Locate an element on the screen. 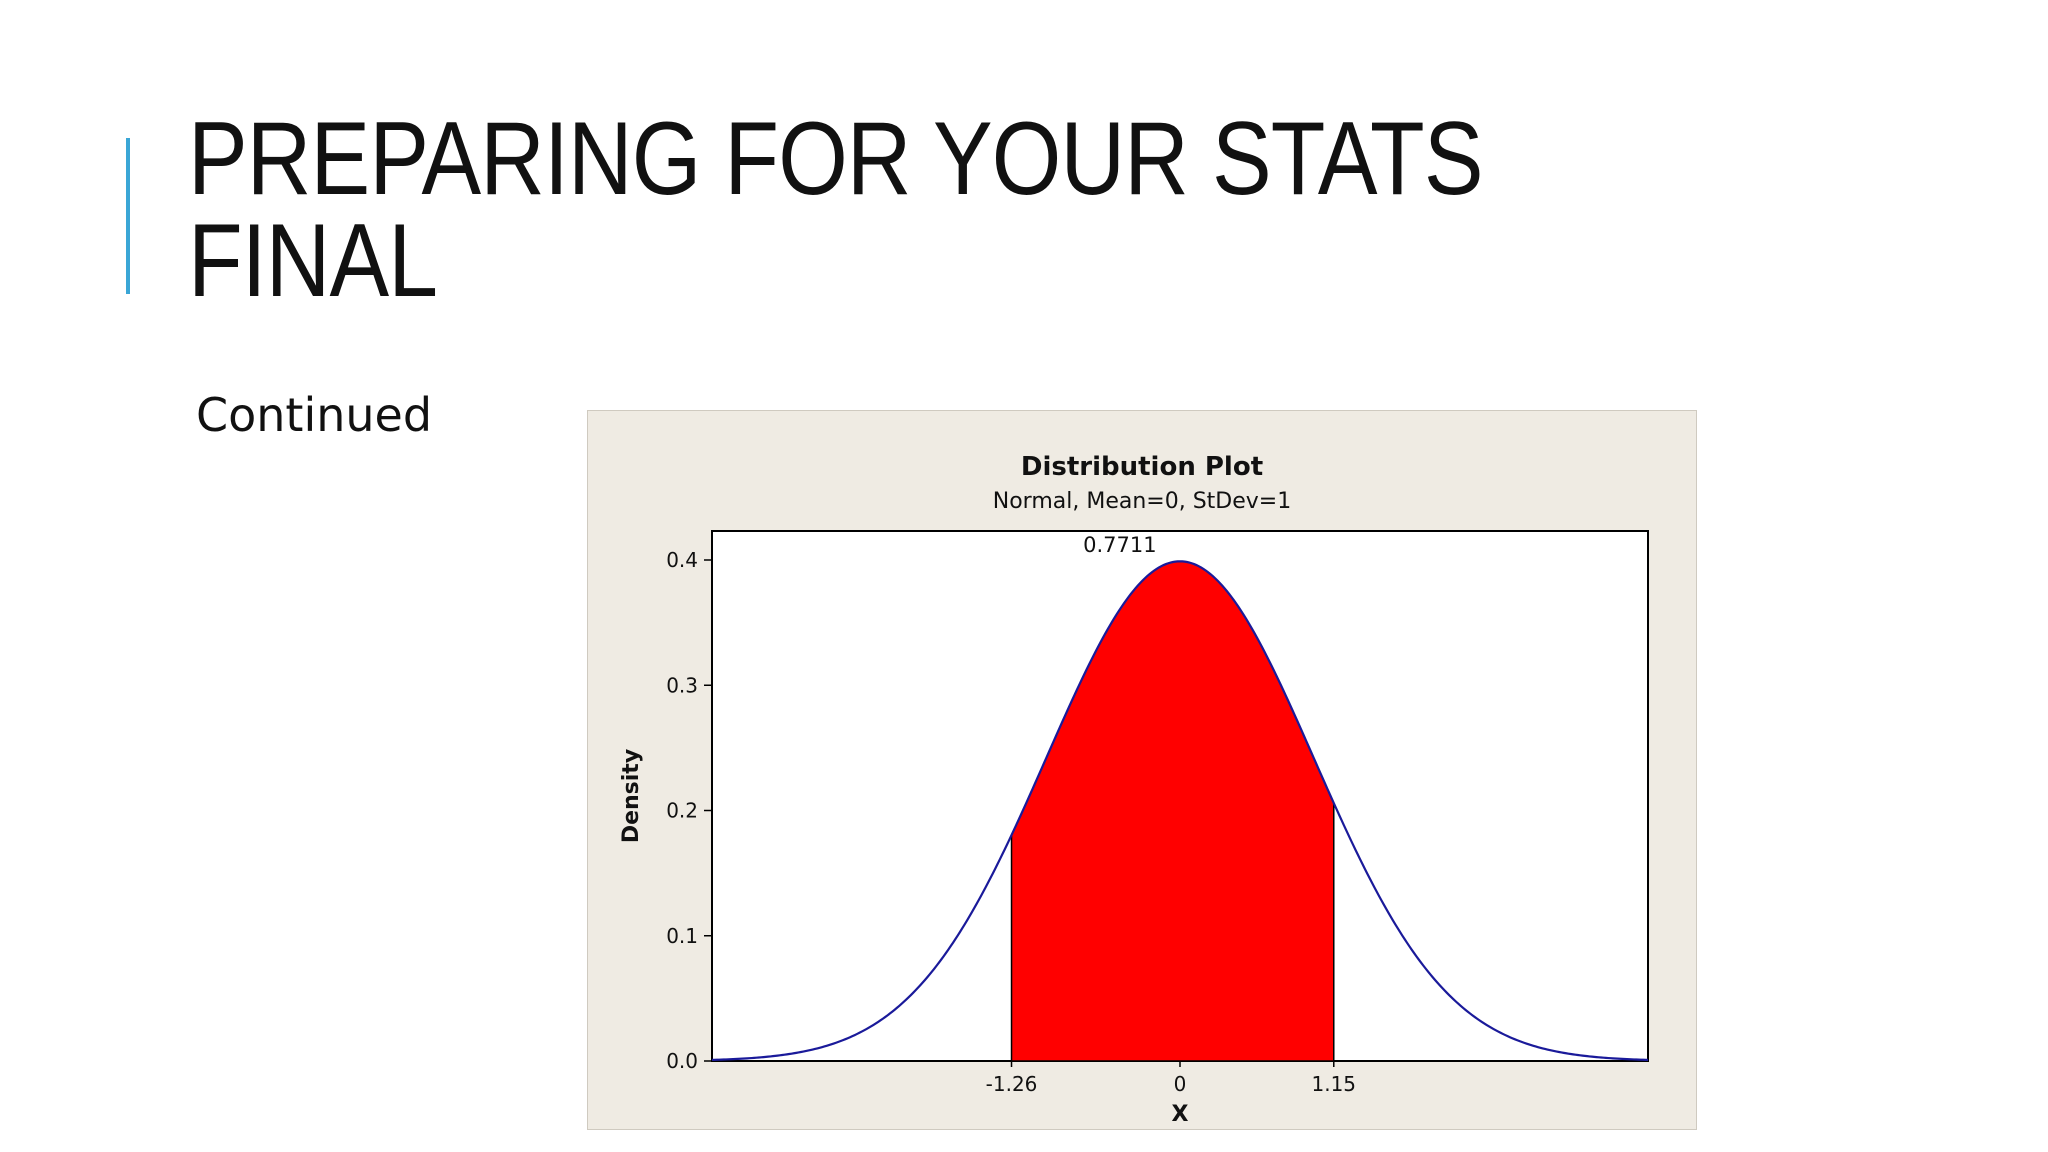 The height and width of the screenshot is (1152, 2048). slide-title: PREPARING FOR YOUR STATS FINAL is located at coordinates (835, 210).